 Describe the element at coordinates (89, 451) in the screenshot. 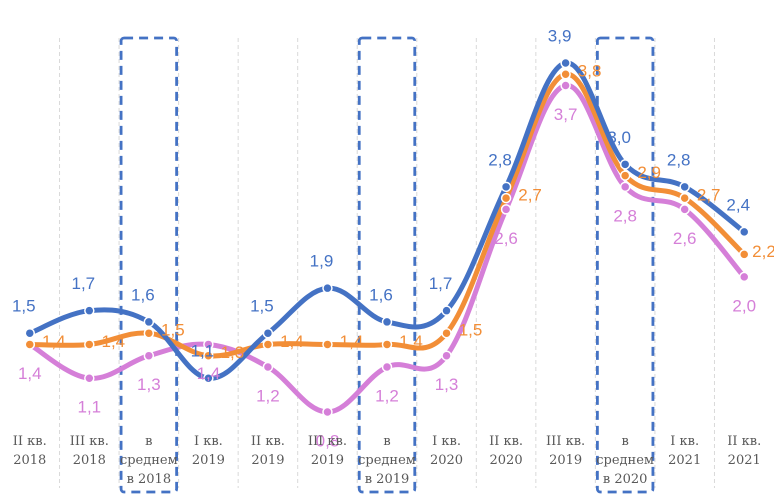

I see `x-tick-label-1: III кв. 2018` at that location.